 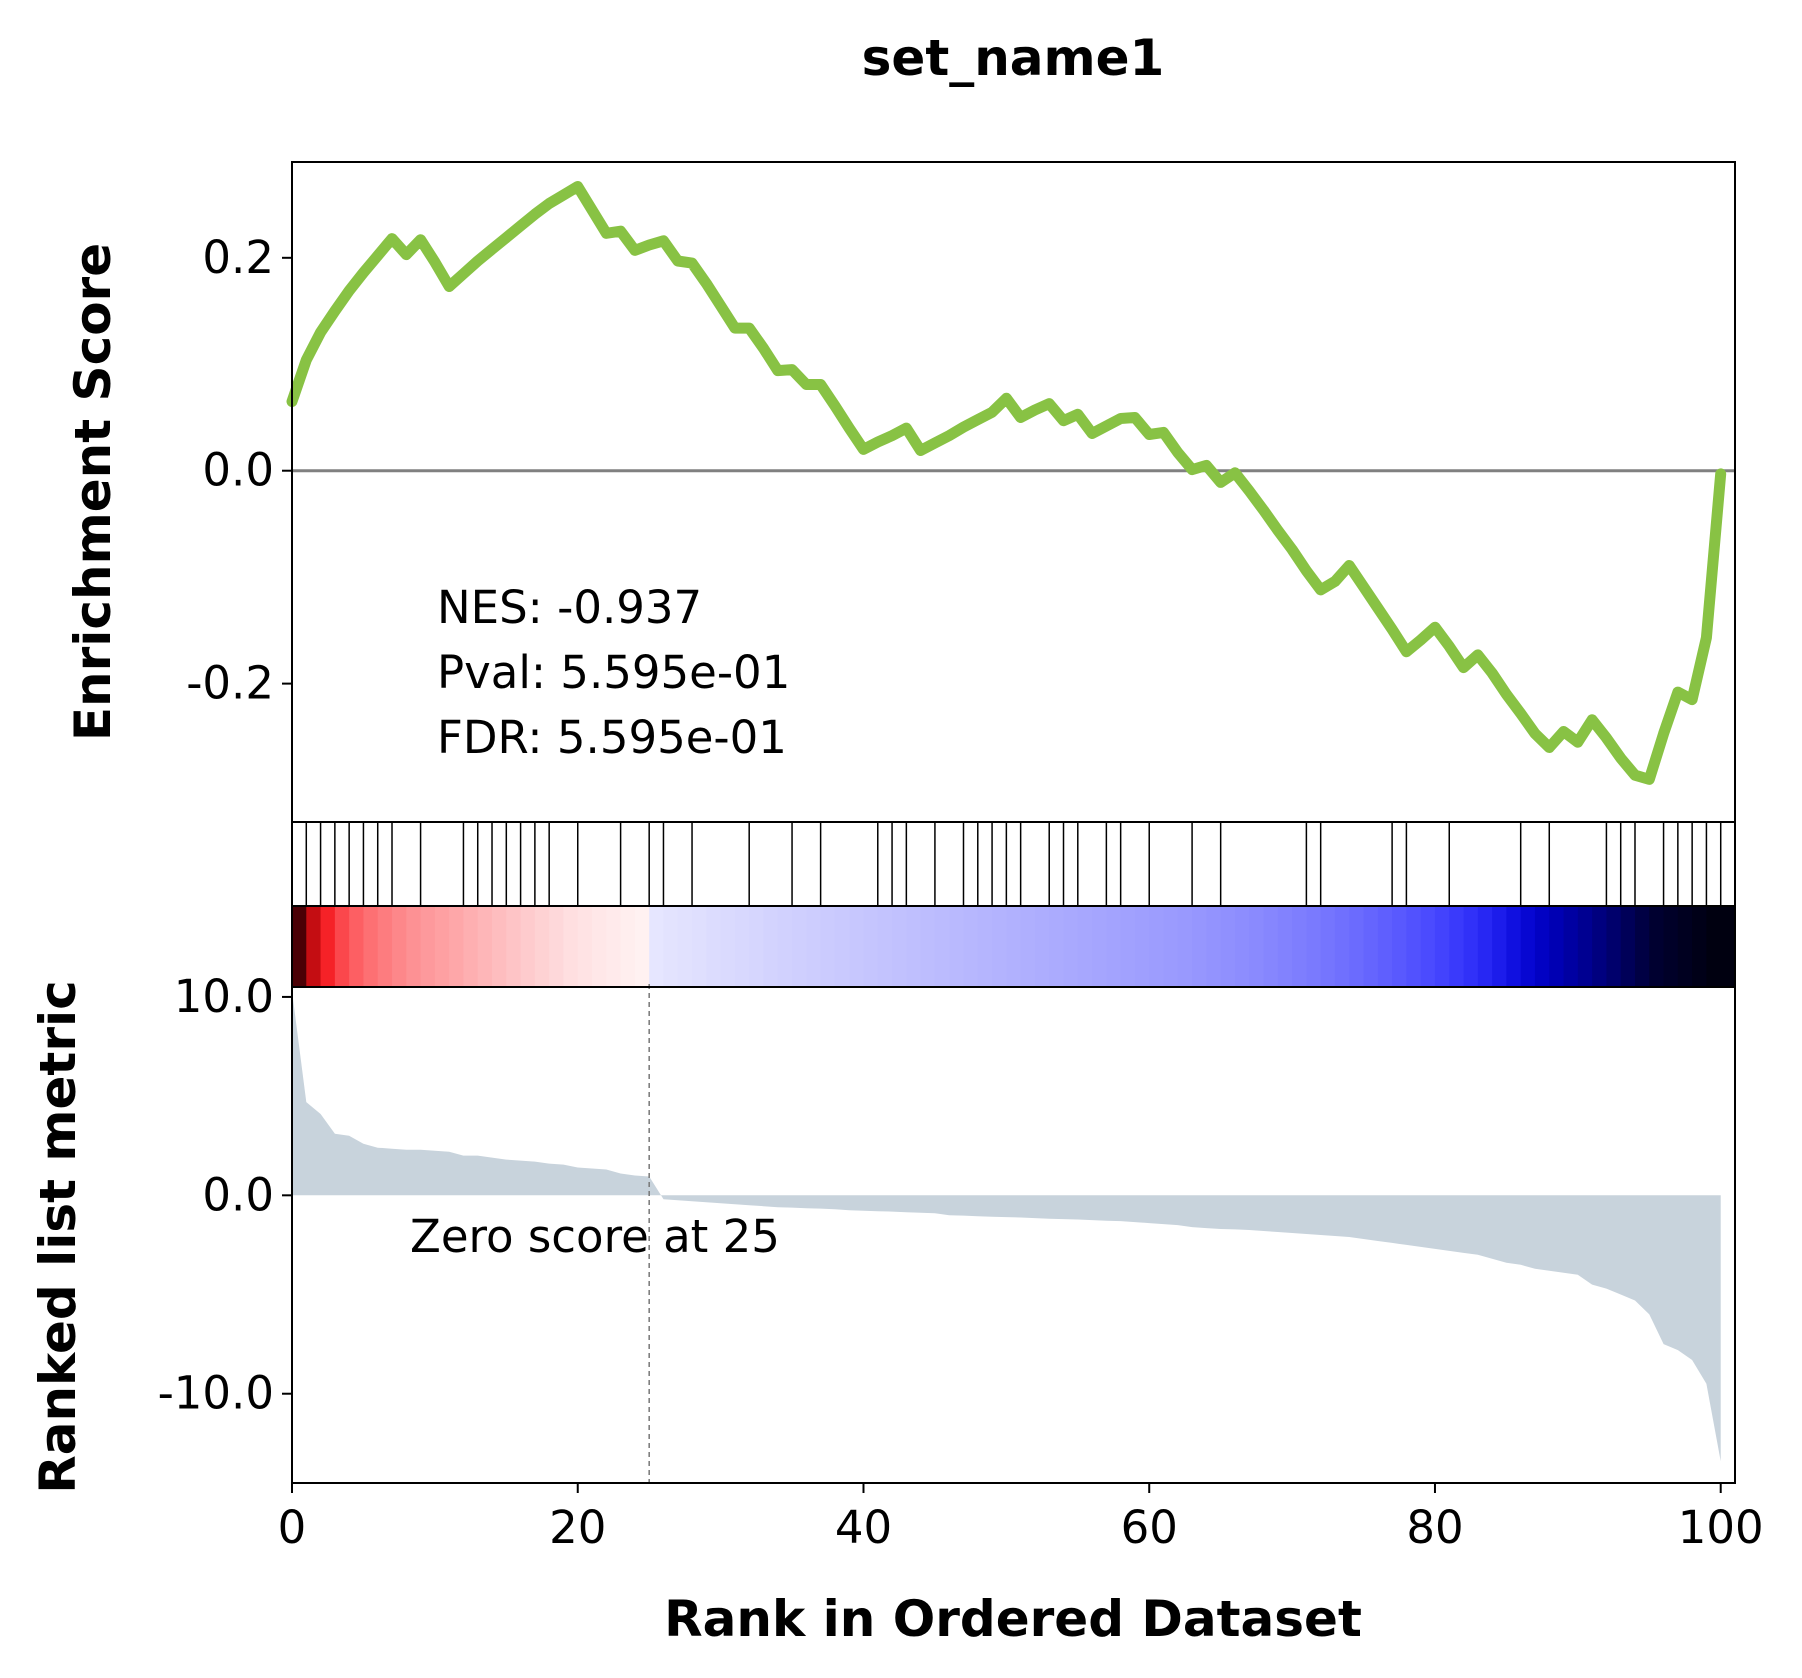 What do you see at coordinates (612, 737) in the screenshot?
I see `fdr-annotation: FDR: 5.595e-01` at bounding box center [612, 737].